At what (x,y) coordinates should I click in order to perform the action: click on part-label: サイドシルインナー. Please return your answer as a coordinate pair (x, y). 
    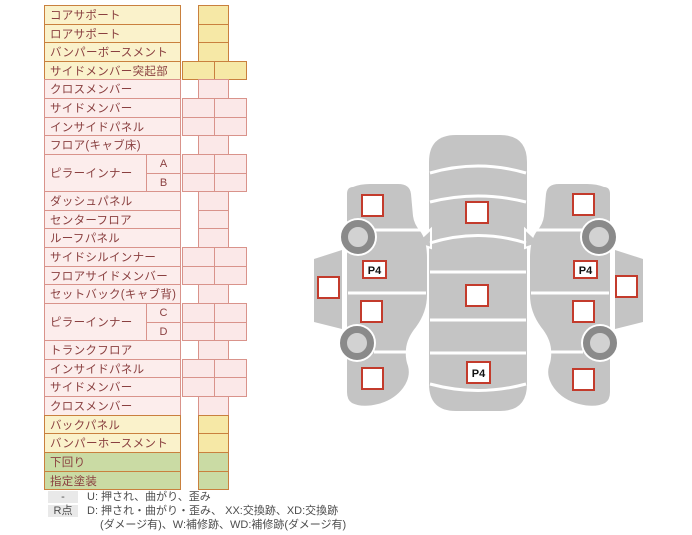
    Looking at the image, I should click on (112, 257).